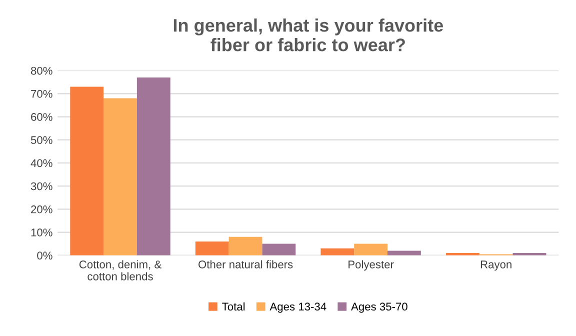 The height and width of the screenshot is (336, 576). I want to click on x-tick-label: Polyester, so click(371, 265).